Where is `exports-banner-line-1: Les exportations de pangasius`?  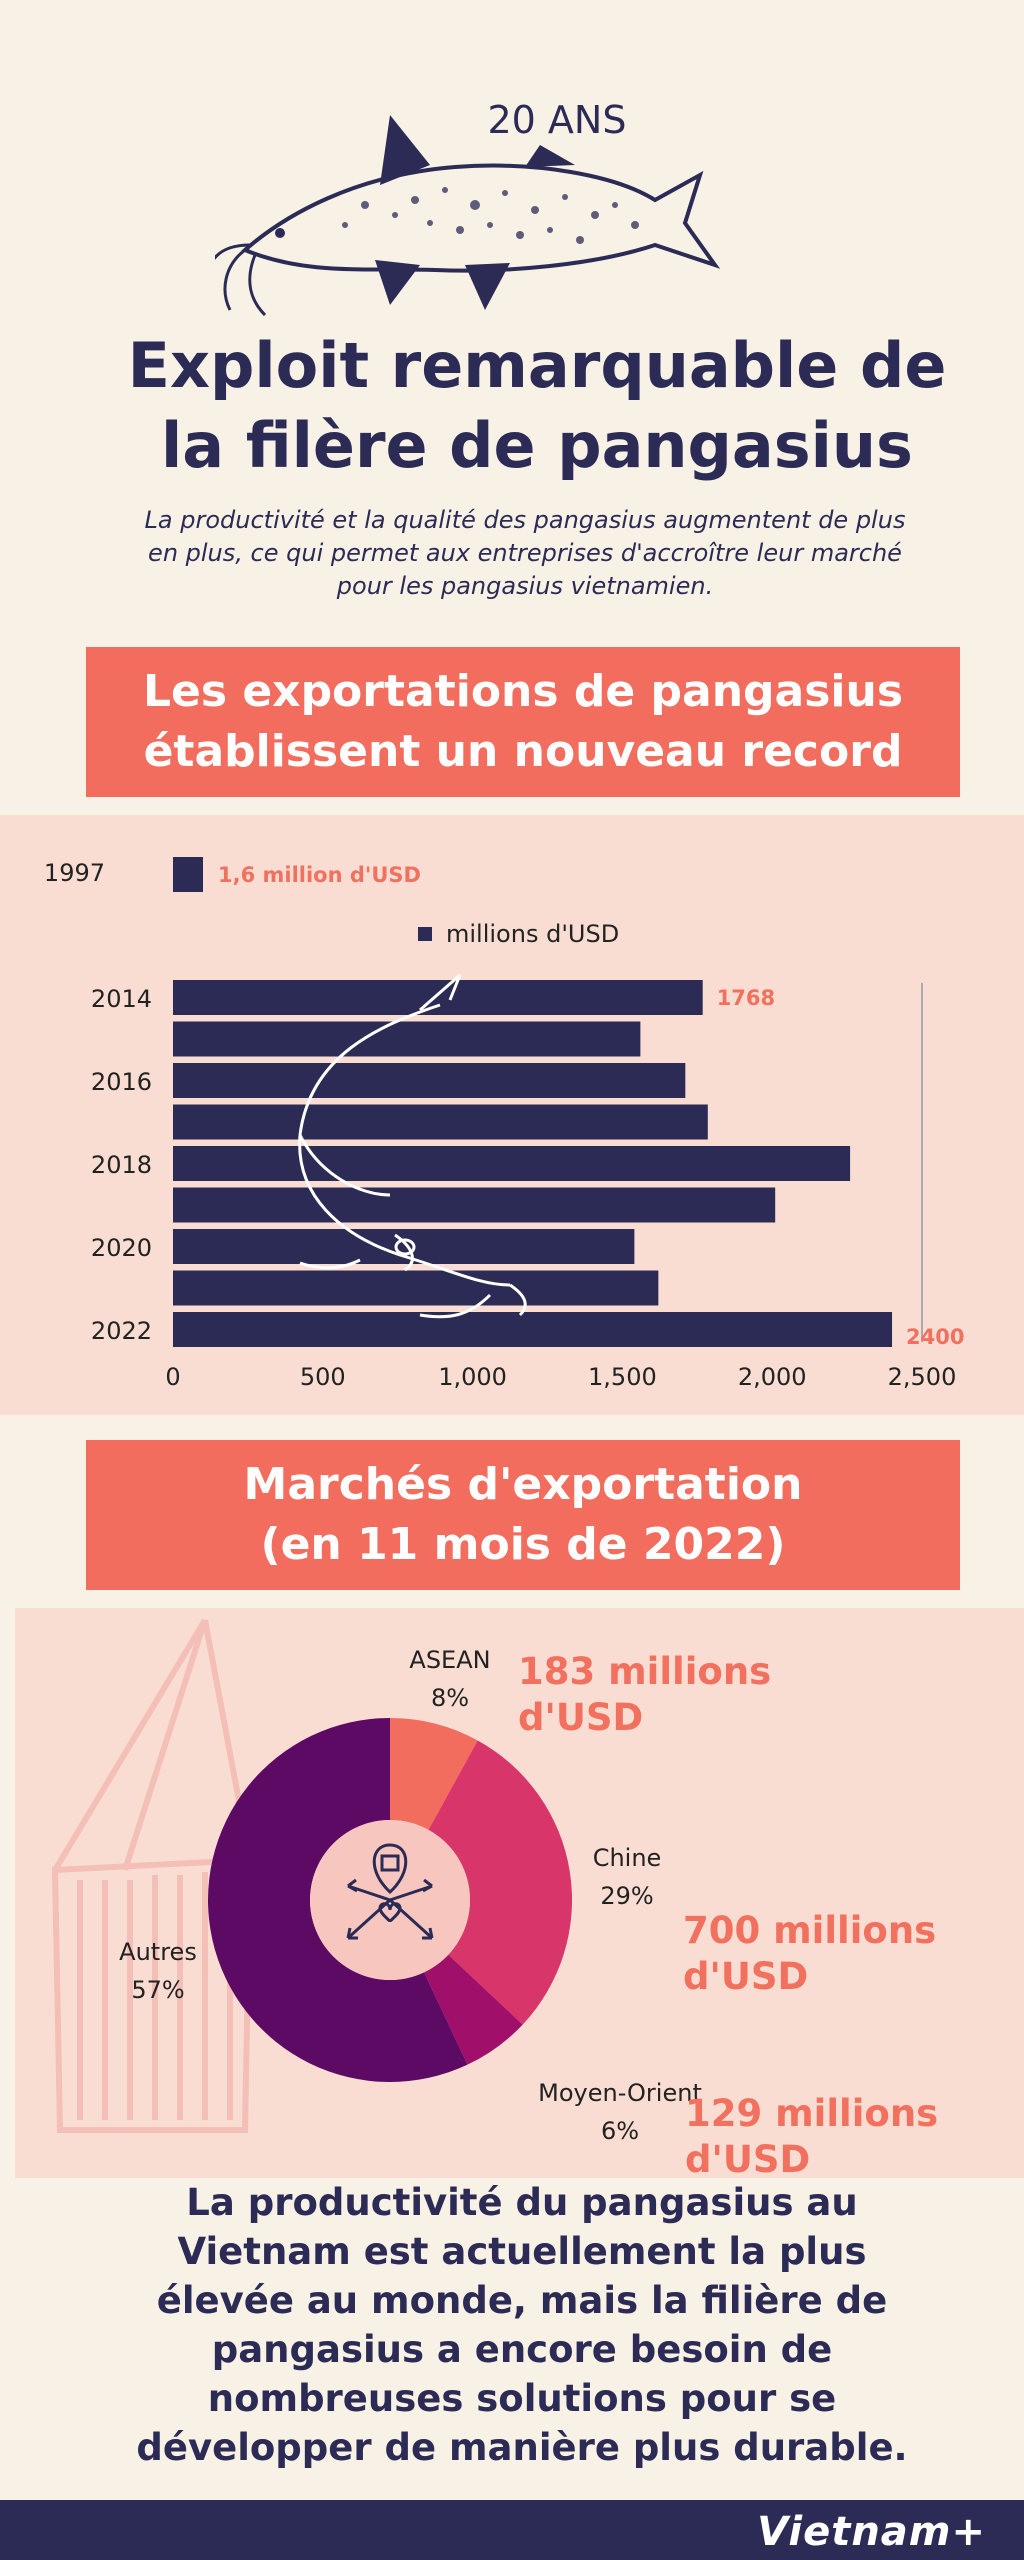
exports-banner-line-1: Les exportations de pangasius is located at coordinates (523, 691).